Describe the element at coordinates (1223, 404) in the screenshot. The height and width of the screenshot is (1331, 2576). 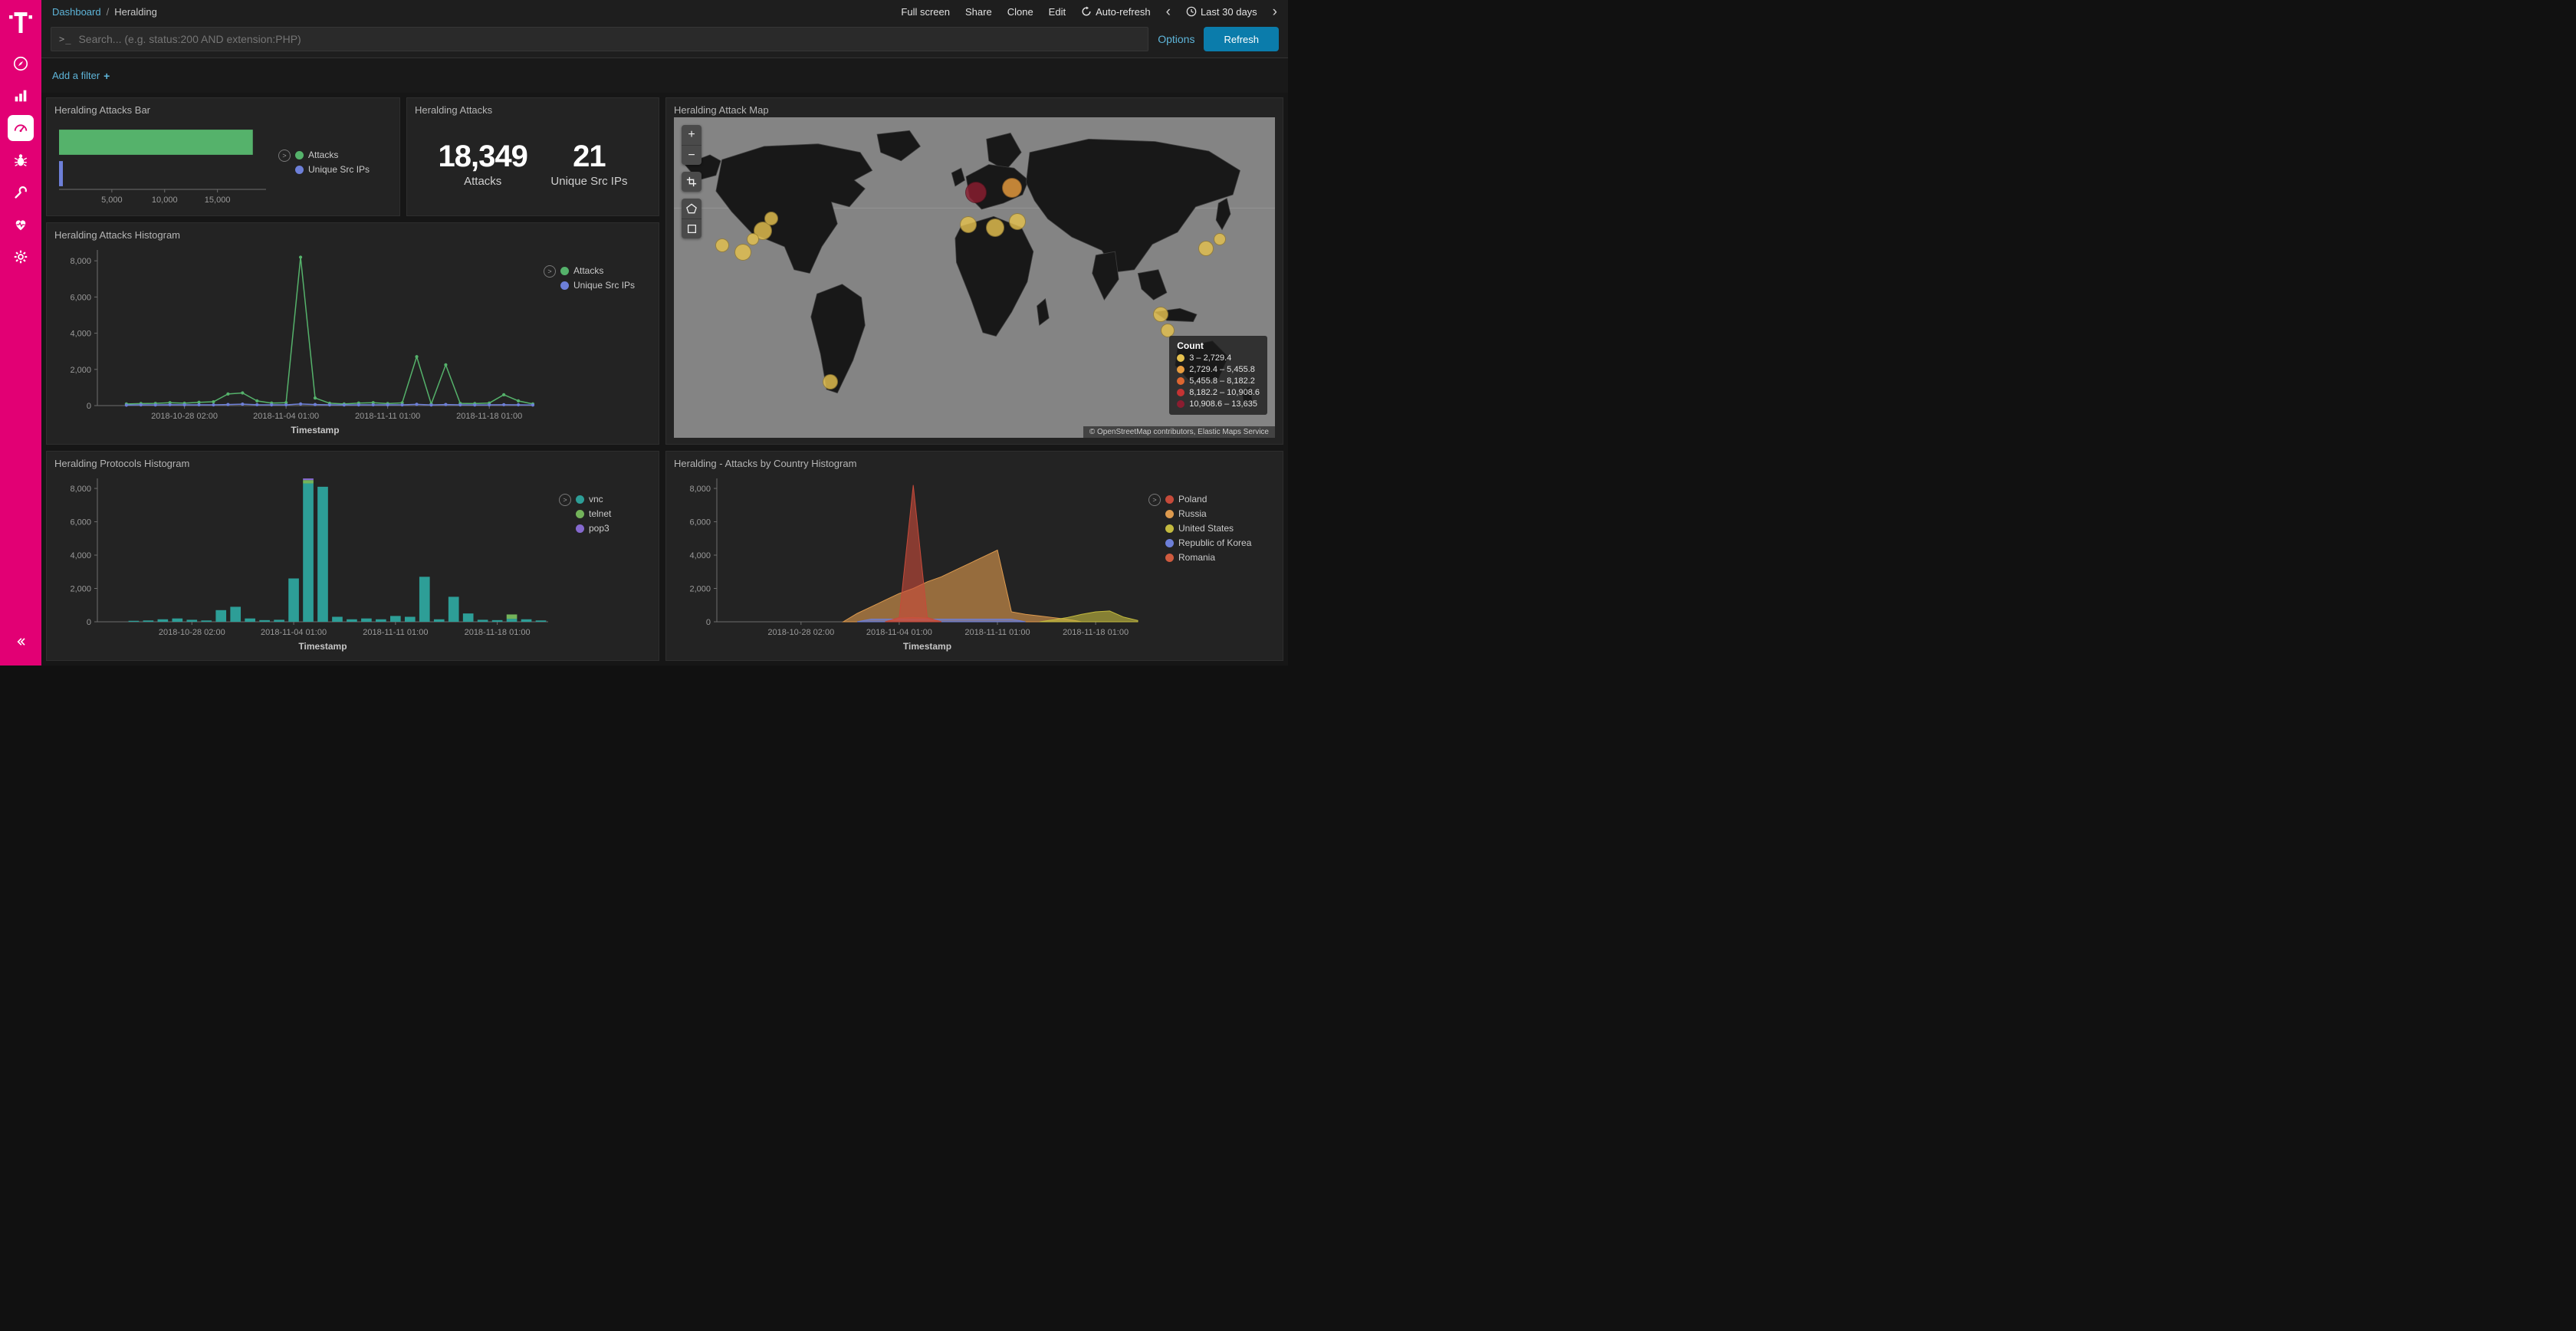
I see `map-legend-label: 10,908.6 – 13,635` at that location.